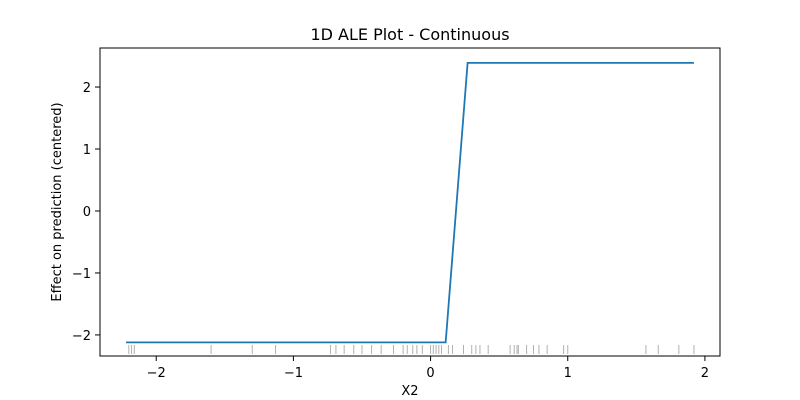  What do you see at coordinates (81, 336) in the screenshot?
I see `y-tick-label: −2` at bounding box center [81, 336].